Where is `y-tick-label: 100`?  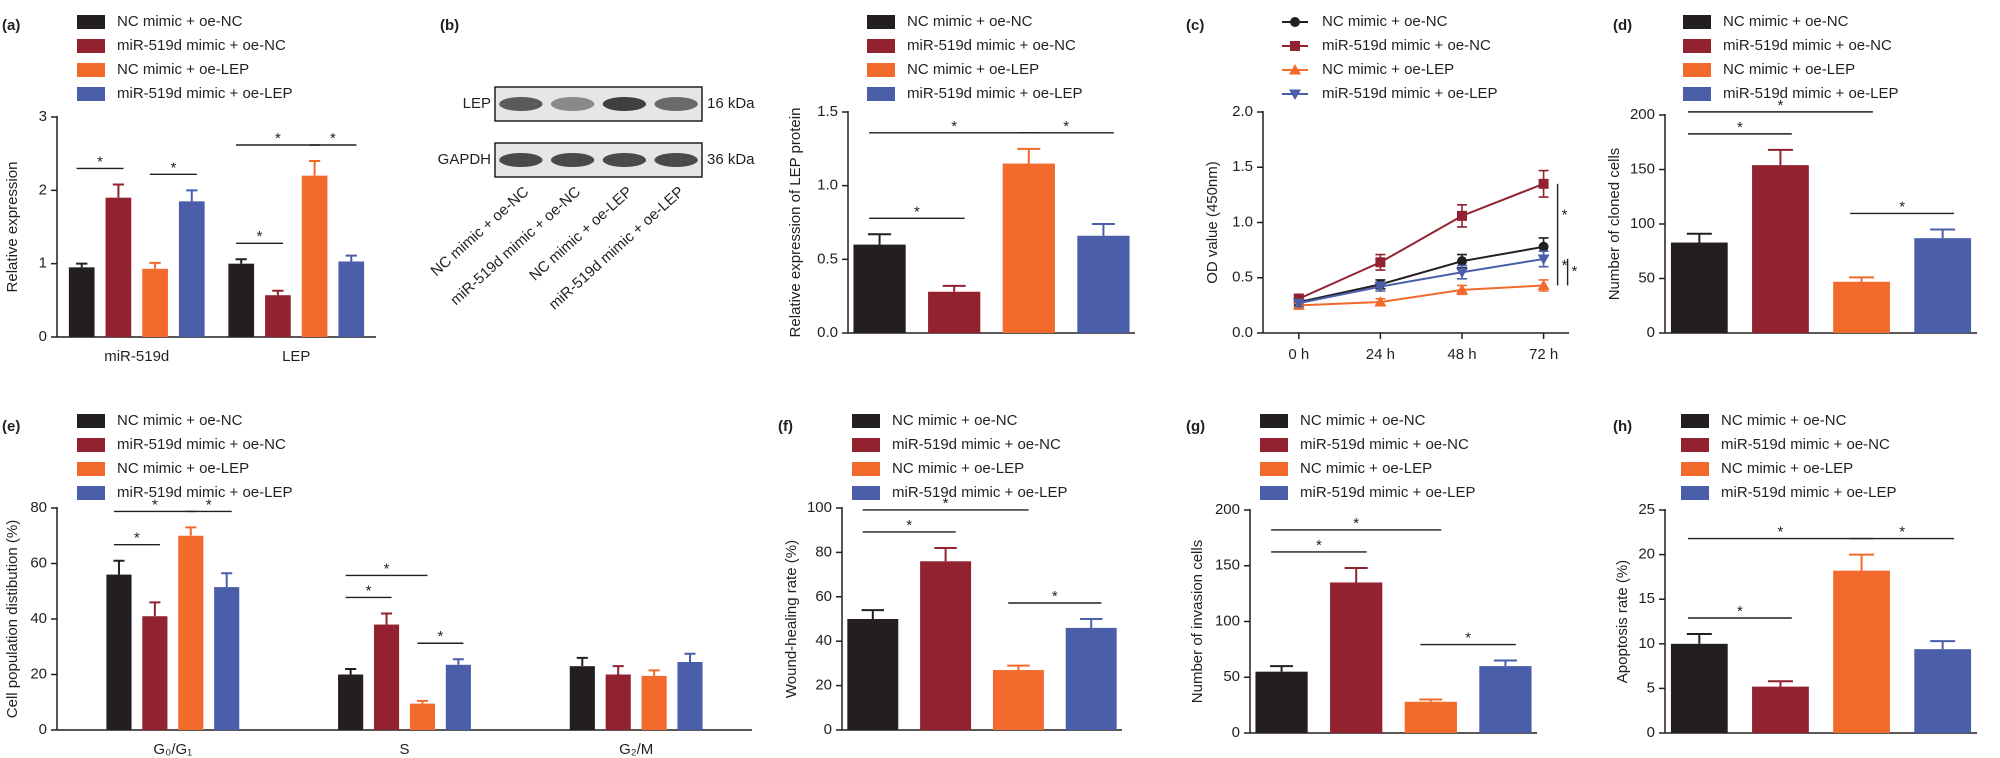
y-tick-label: 100 is located at coordinates (1642, 223).